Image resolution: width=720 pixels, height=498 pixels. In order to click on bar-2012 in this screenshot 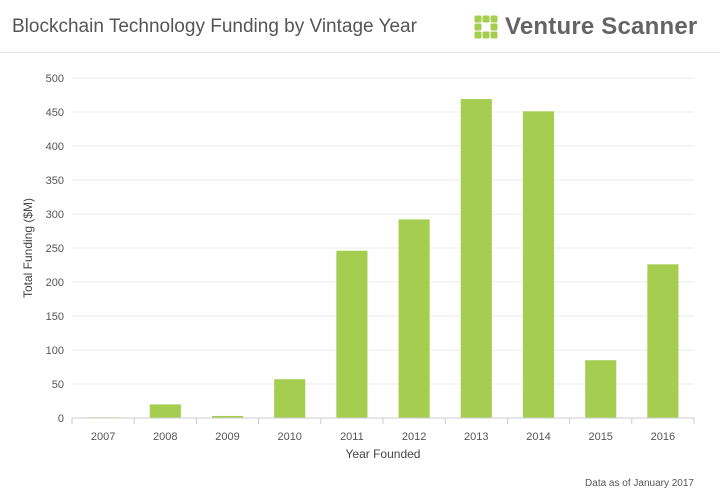, I will do `click(414, 318)`.